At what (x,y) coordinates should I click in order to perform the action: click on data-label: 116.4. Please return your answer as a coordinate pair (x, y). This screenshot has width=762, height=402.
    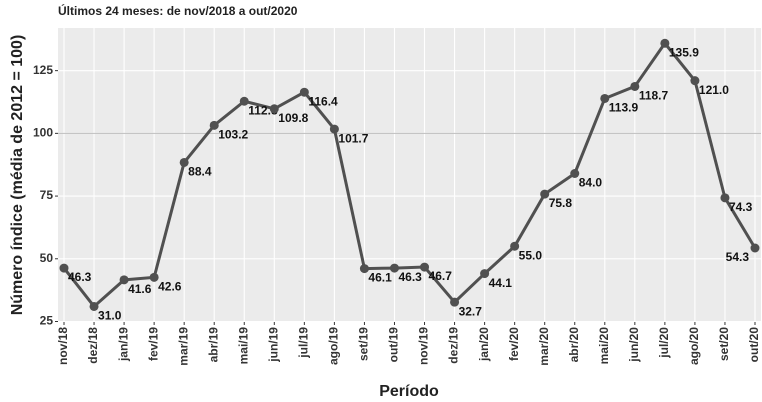
    Looking at the image, I should click on (323, 101).